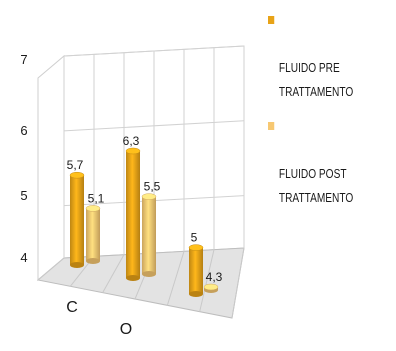  Describe the element at coordinates (152, 187) in the screenshot. I see `data-label: 5,5` at that location.